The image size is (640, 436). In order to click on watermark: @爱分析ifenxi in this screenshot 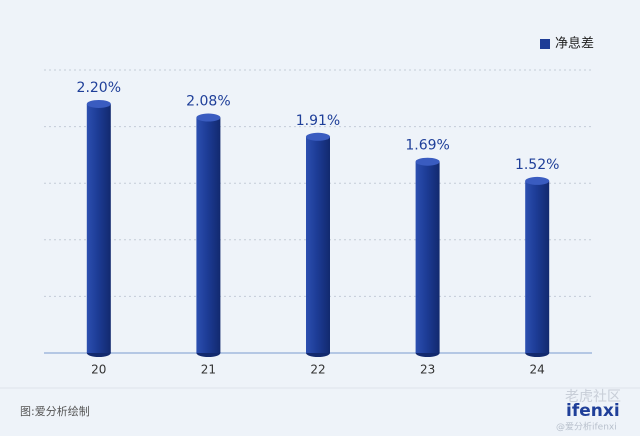, I will do `click(586, 427)`.